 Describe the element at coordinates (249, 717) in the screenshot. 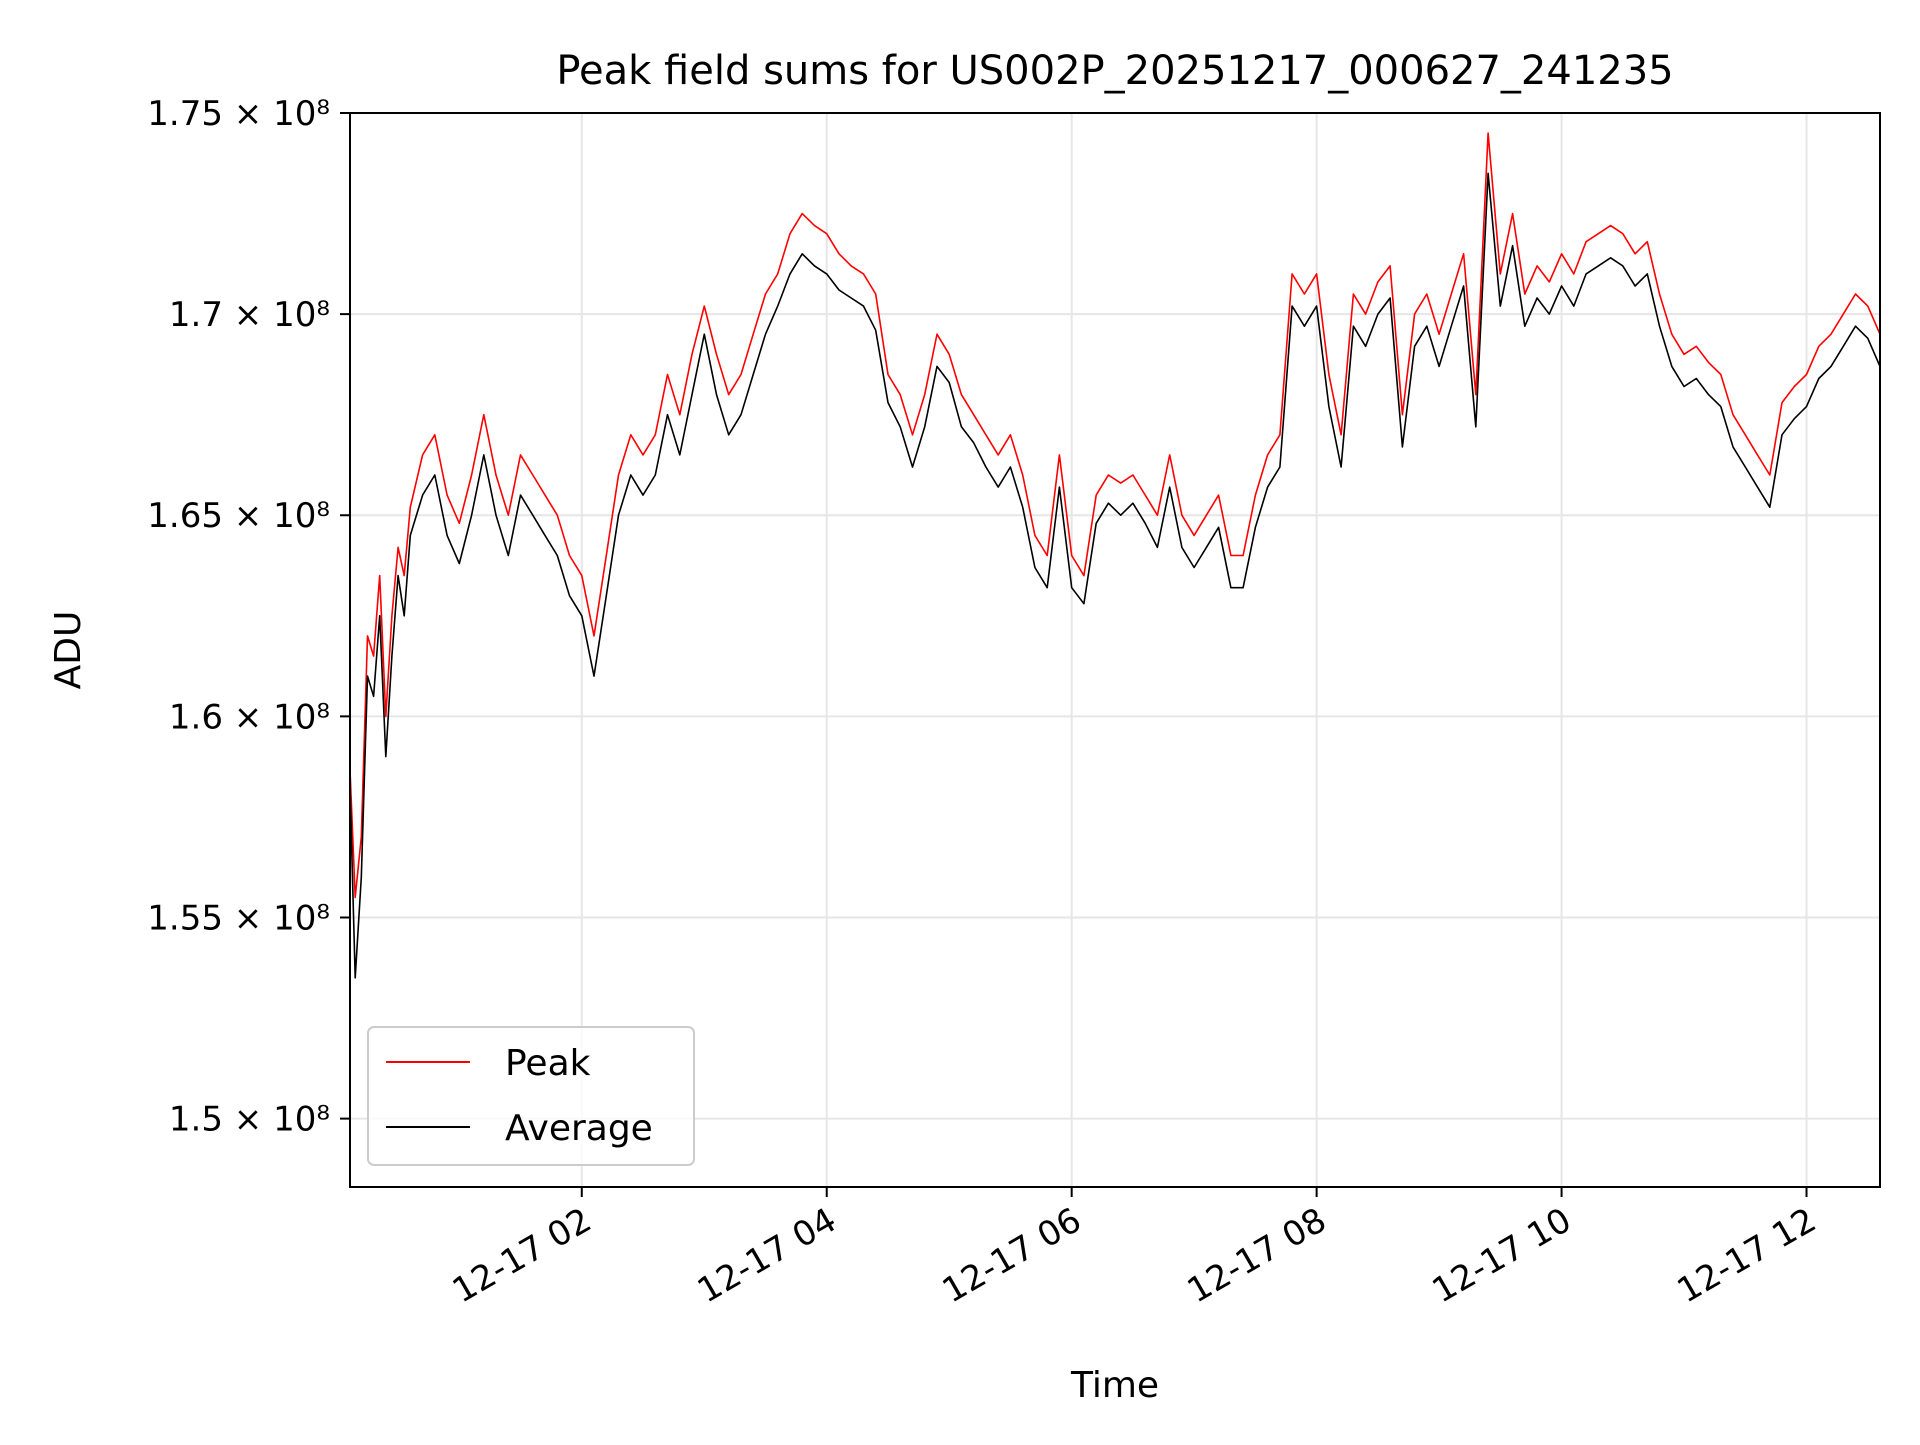

I see `y-tick-label: 1.6 × 10⁸` at that location.